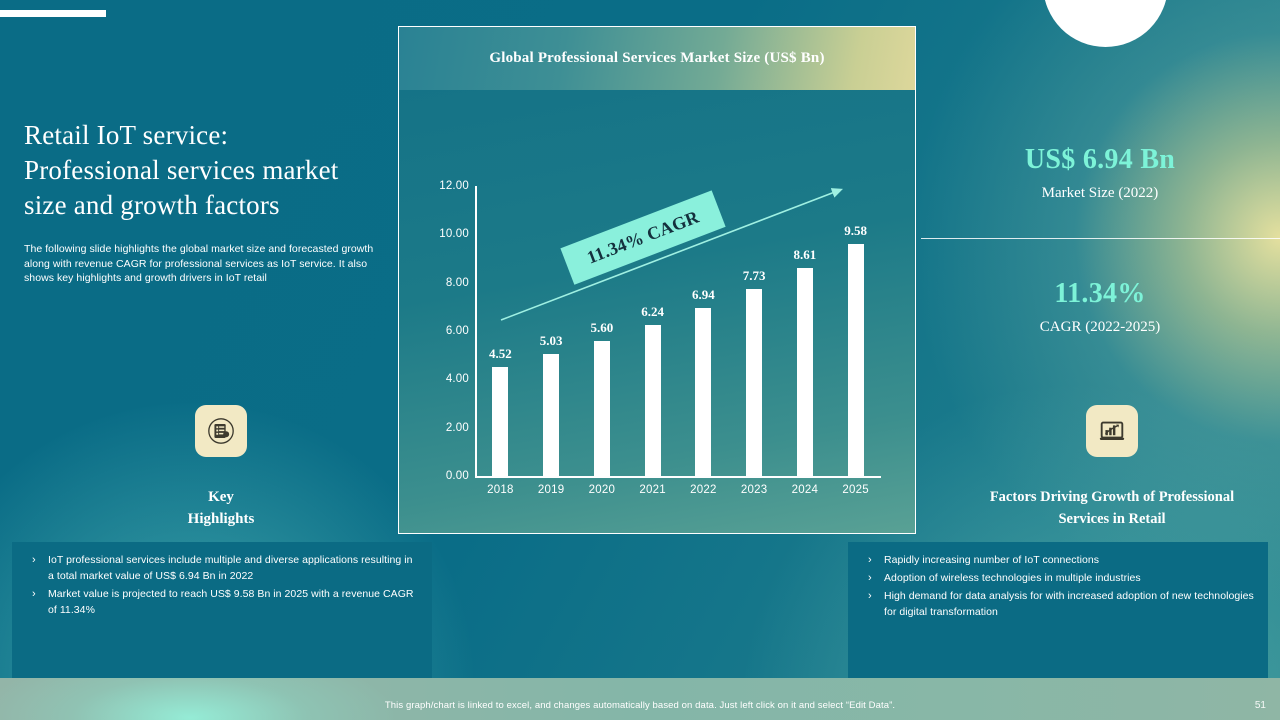 This screenshot has width=1280, height=720. I want to click on x-axis-line, so click(678, 477).